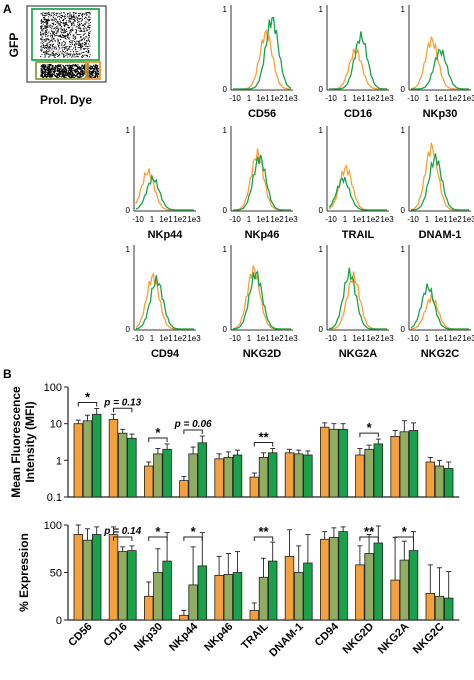  What do you see at coordinates (429, 639) in the screenshot?
I see `category-label: NKG2C` at bounding box center [429, 639].